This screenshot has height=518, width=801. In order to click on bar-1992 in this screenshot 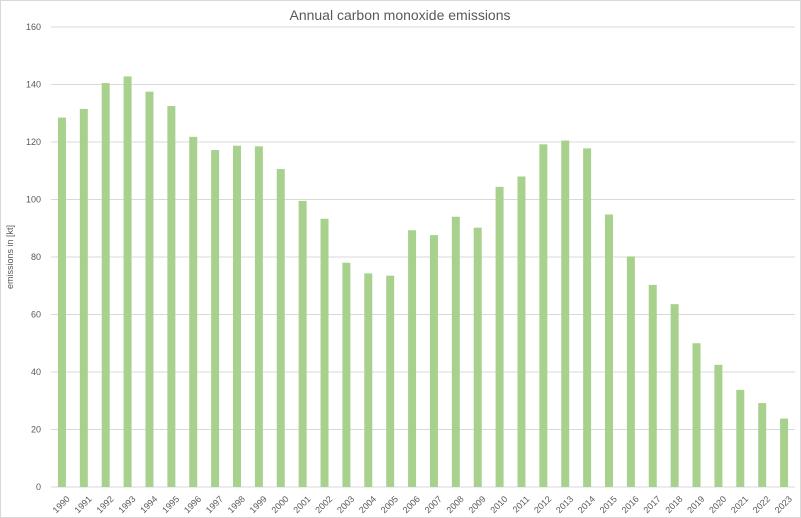, I will do `click(105, 285)`.